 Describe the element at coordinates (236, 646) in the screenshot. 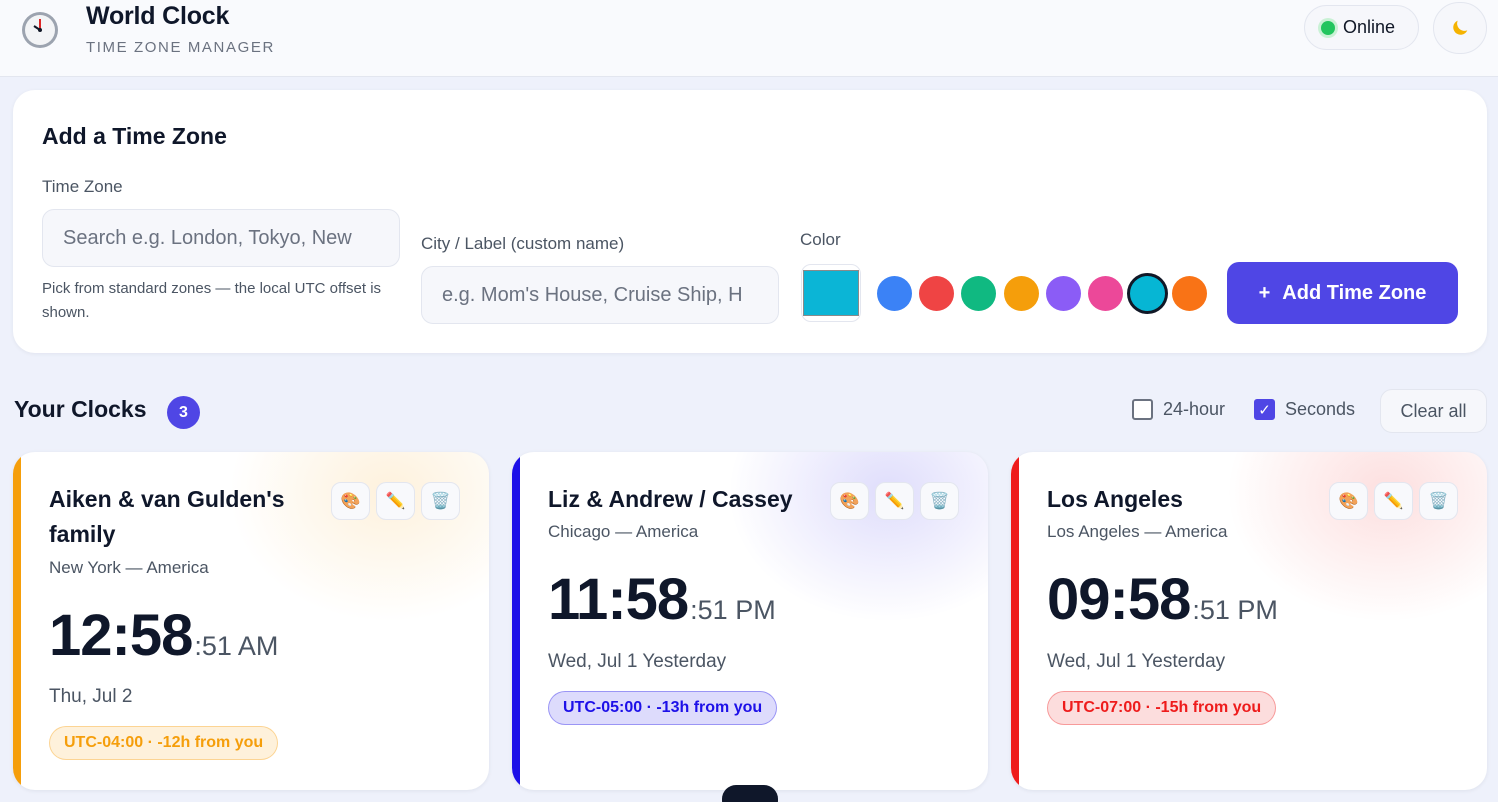

I see `clock-time-seconds: :51 AM` at that location.